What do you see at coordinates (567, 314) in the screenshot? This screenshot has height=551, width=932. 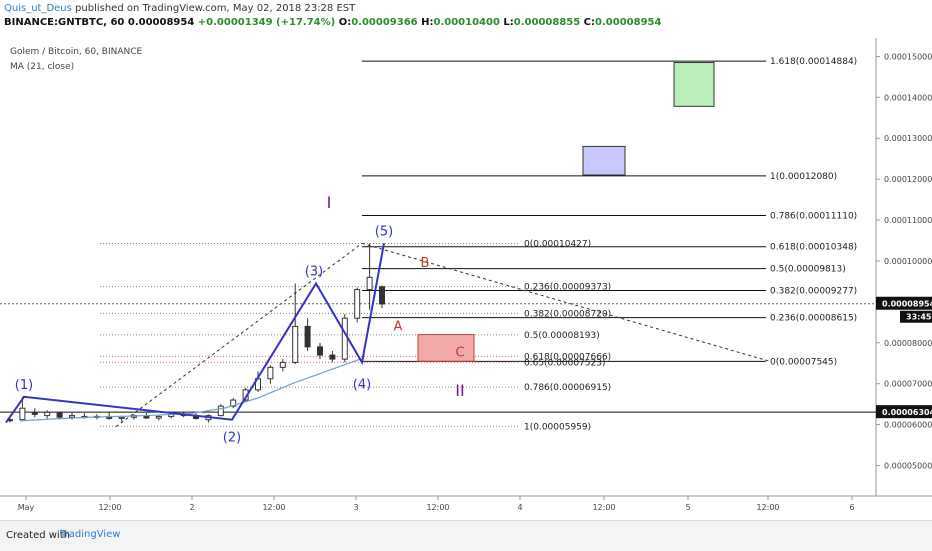 I see `fib-left-label: 0.382(0.00008720)` at bounding box center [567, 314].